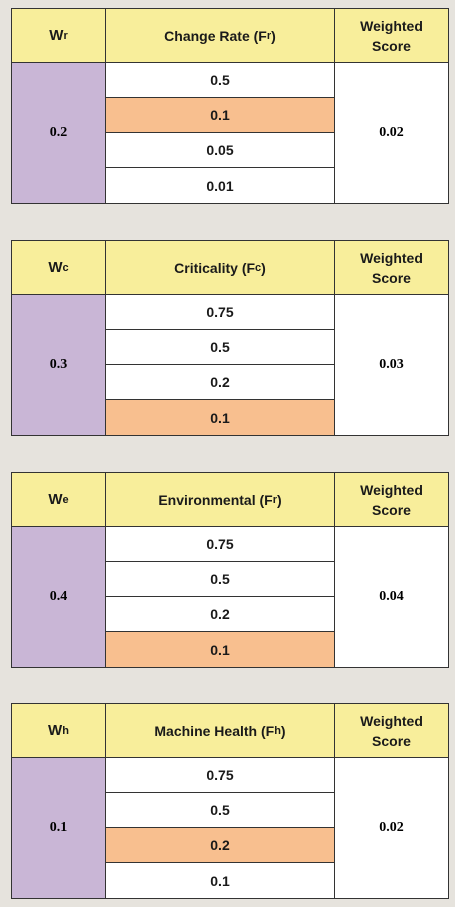 The height and width of the screenshot is (907, 455). What do you see at coordinates (391, 364) in the screenshot?
I see `weighted-score-value: 0.03` at bounding box center [391, 364].